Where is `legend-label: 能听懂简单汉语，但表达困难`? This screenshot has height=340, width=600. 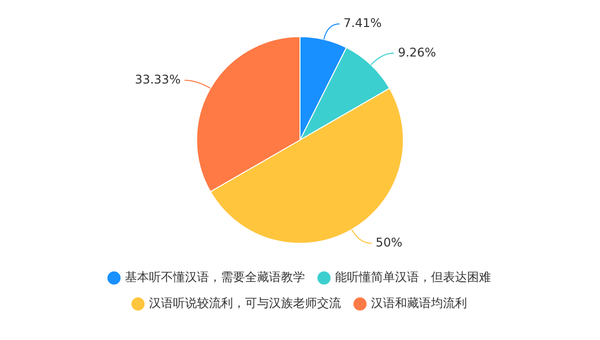 legend-label: 能听懂简单汉语，但表达困难 is located at coordinates (413, 277).